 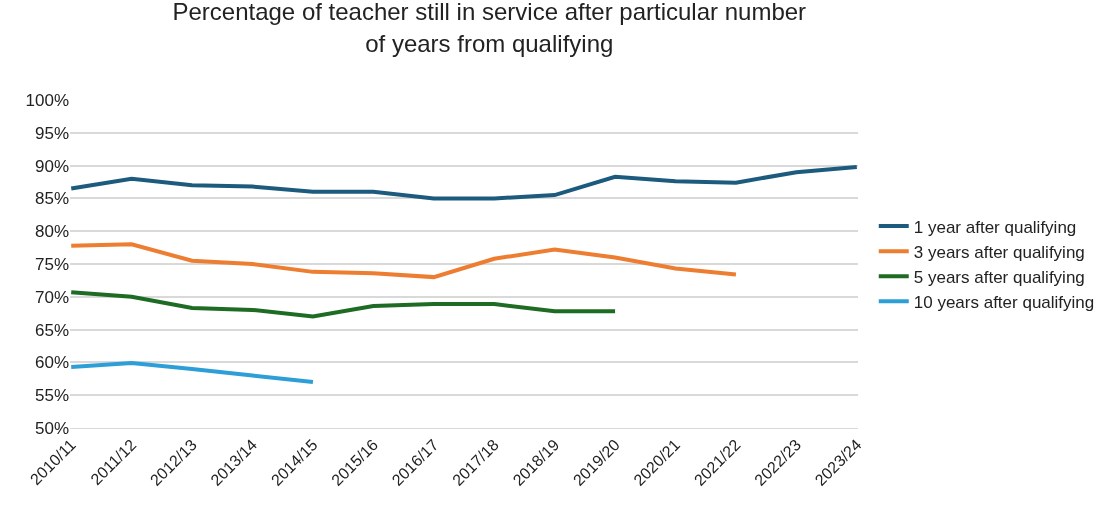 What do you see at coordinates (51, 264) in the screenshot?
I see `y-tick-label: 75%` at bounding box center [51, 264].